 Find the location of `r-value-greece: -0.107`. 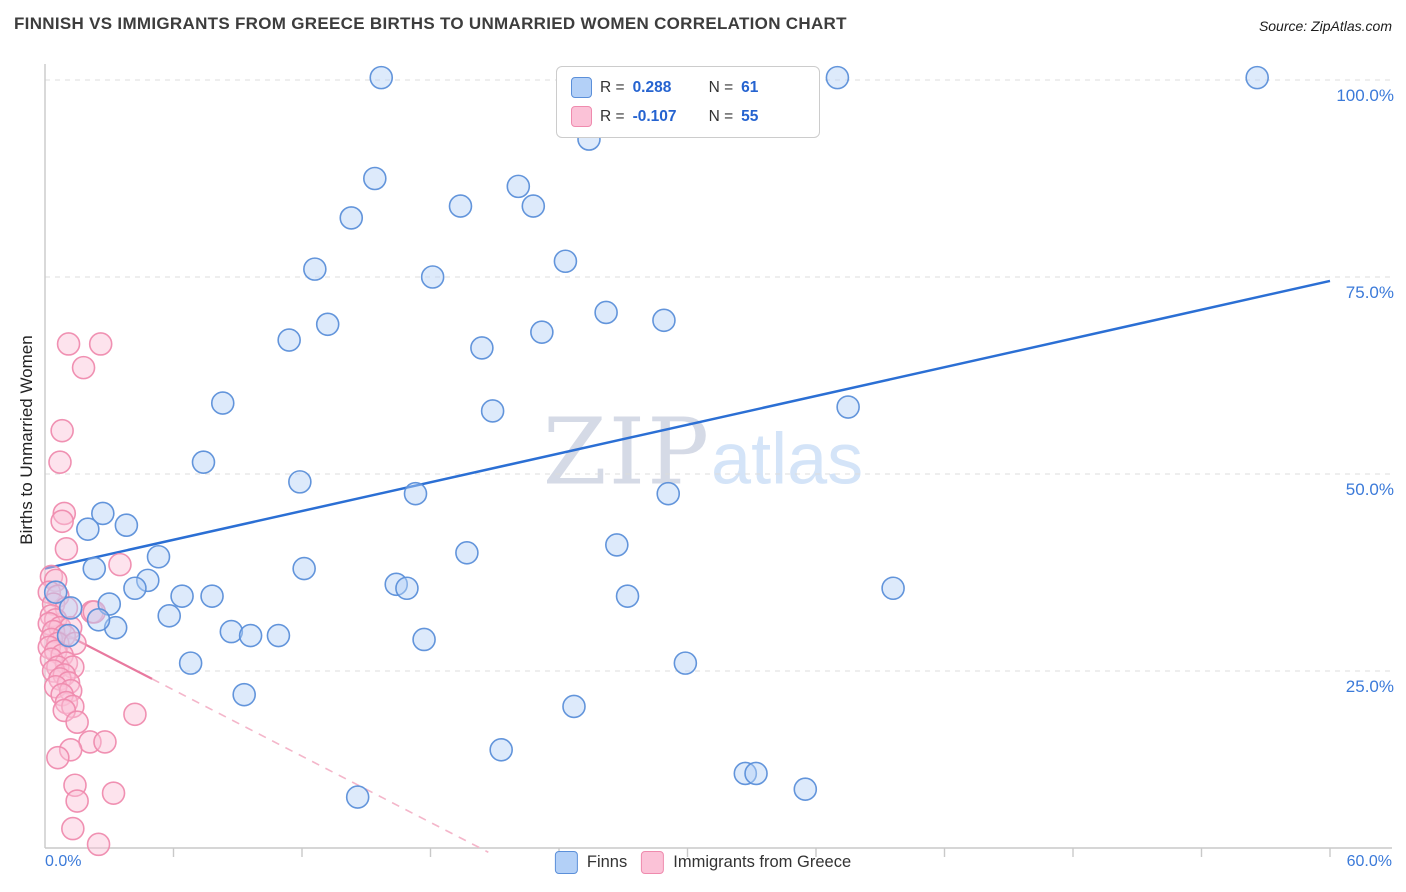

r-value-greece: -0.107 is located at coordinates (654, 116).